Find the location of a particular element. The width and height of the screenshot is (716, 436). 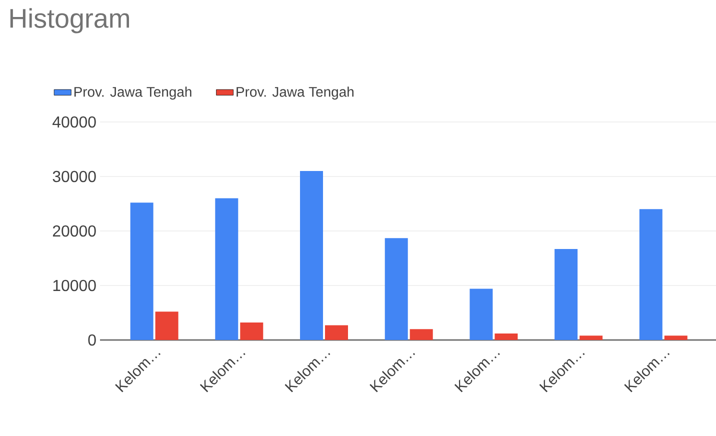

y-tick-label: 10000 is located at coordinates (74, 286).